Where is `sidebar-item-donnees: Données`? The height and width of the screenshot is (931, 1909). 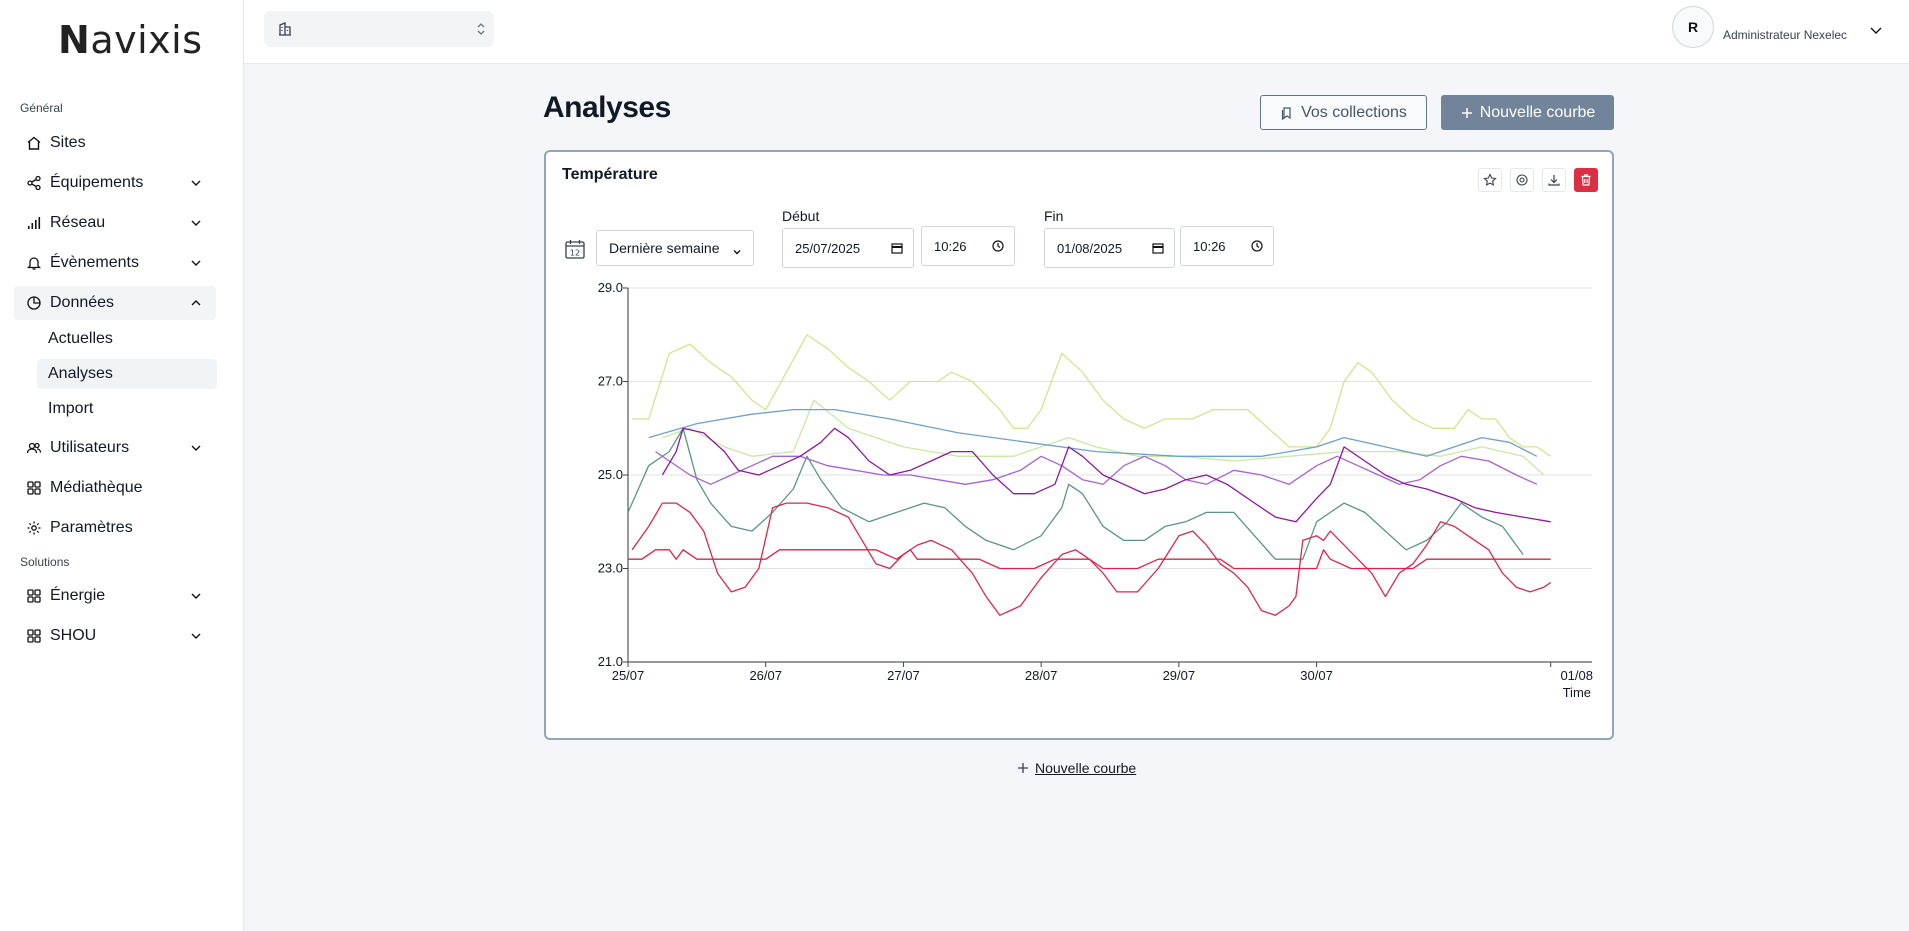 sidebar-item-donnees: Données is located at coordinates (115, 303).